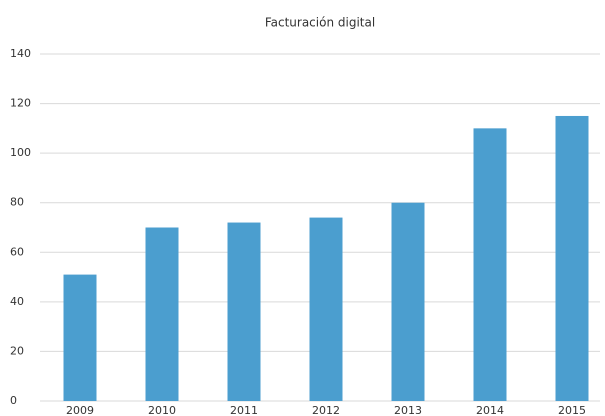 This screenshot has height=416, width=605. What do you see at coordinates (244, 410) in the screenshot?
I see `x-tick-label: 2011` at bounding box center [244, 410].